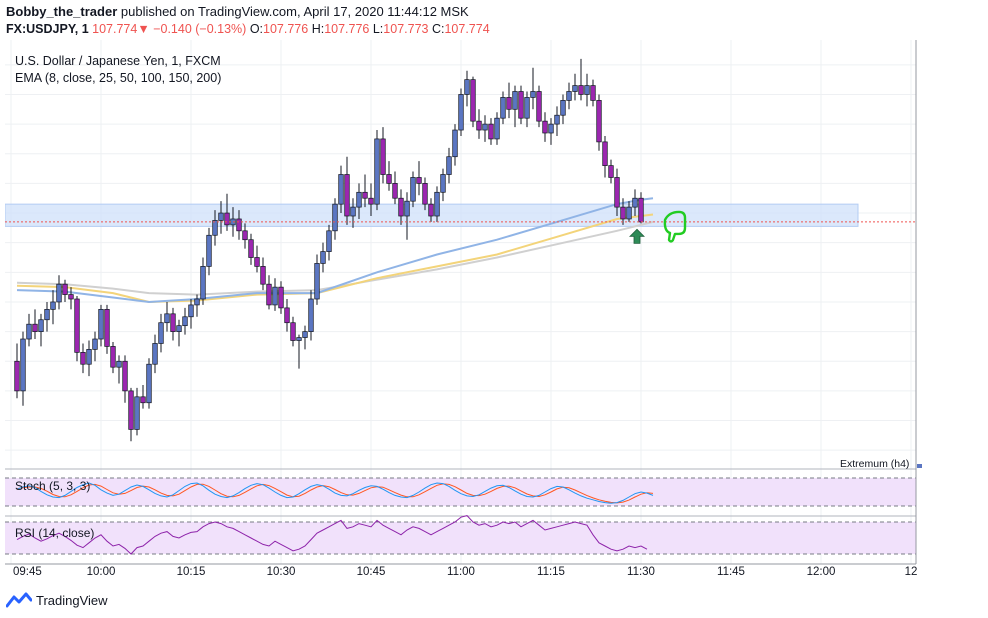  I want to click on rsi-label: RSI (14, close), so click(54, 533).